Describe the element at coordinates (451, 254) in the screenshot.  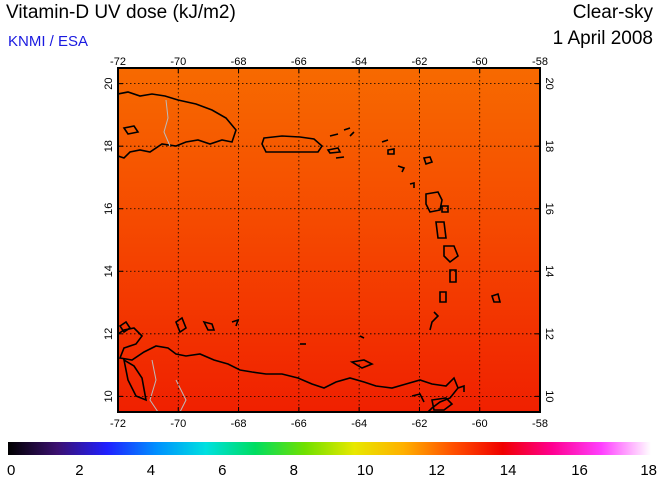
I see `martinique-island` at that location.